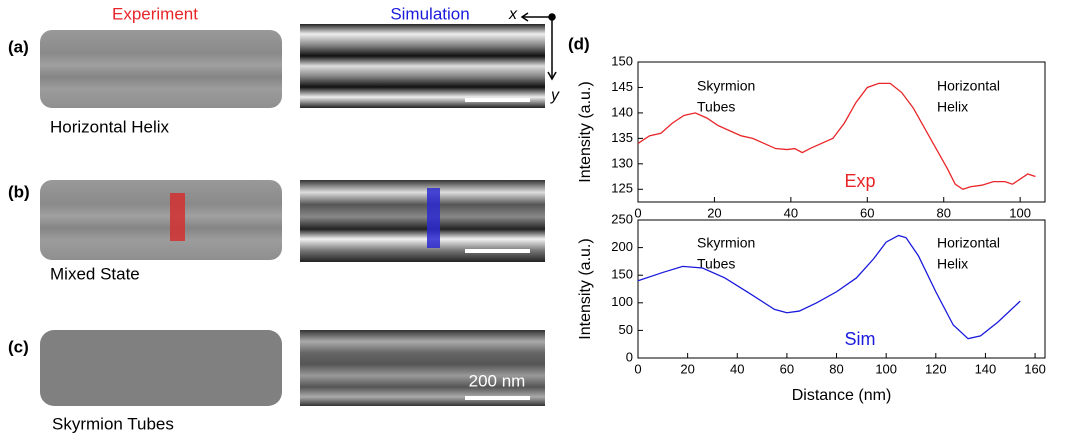  What do you see at coordinates (95, 273) in the screenshot?
I see `caption: Mixed State` at bounding box center [95, 273].